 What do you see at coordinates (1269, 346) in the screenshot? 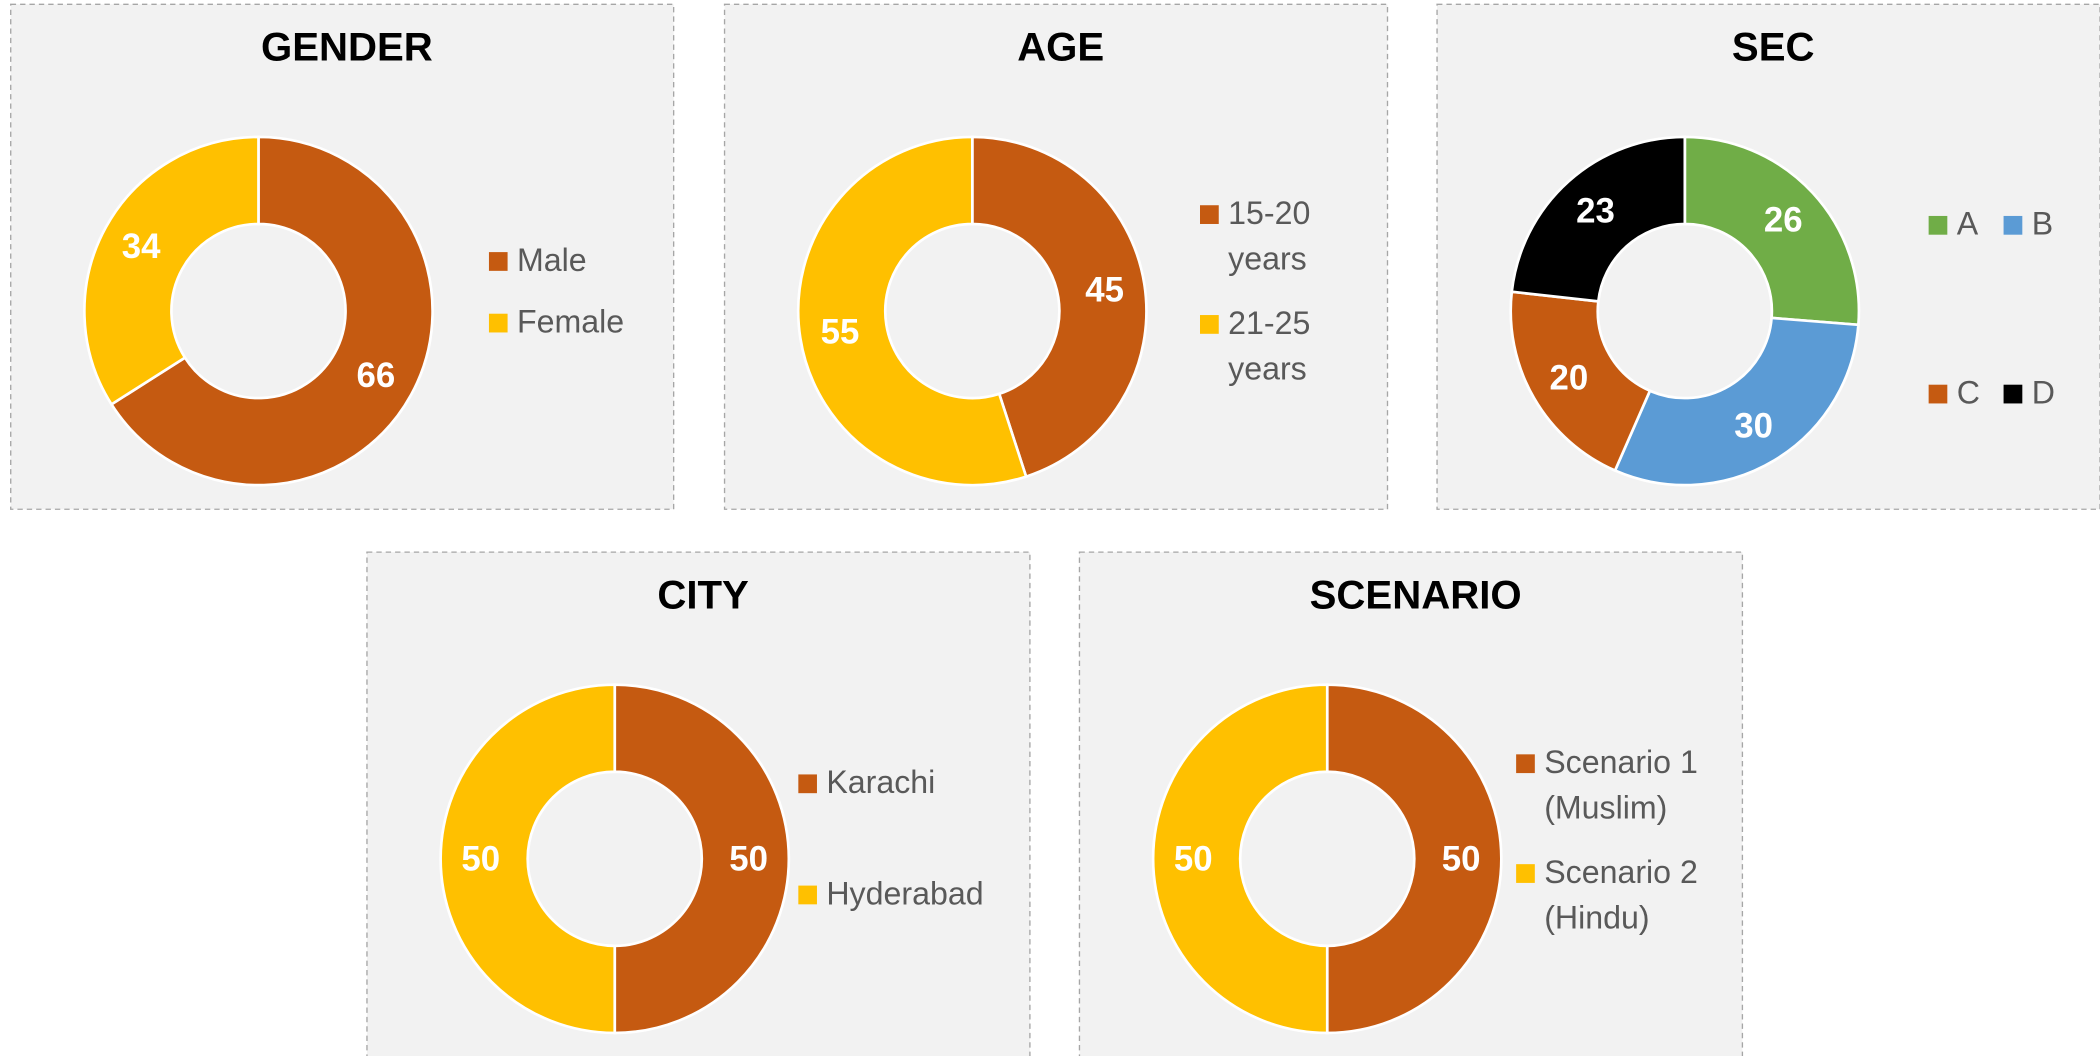
I see `legend-label: 21-25 years` at bounding box center [1269, 346].